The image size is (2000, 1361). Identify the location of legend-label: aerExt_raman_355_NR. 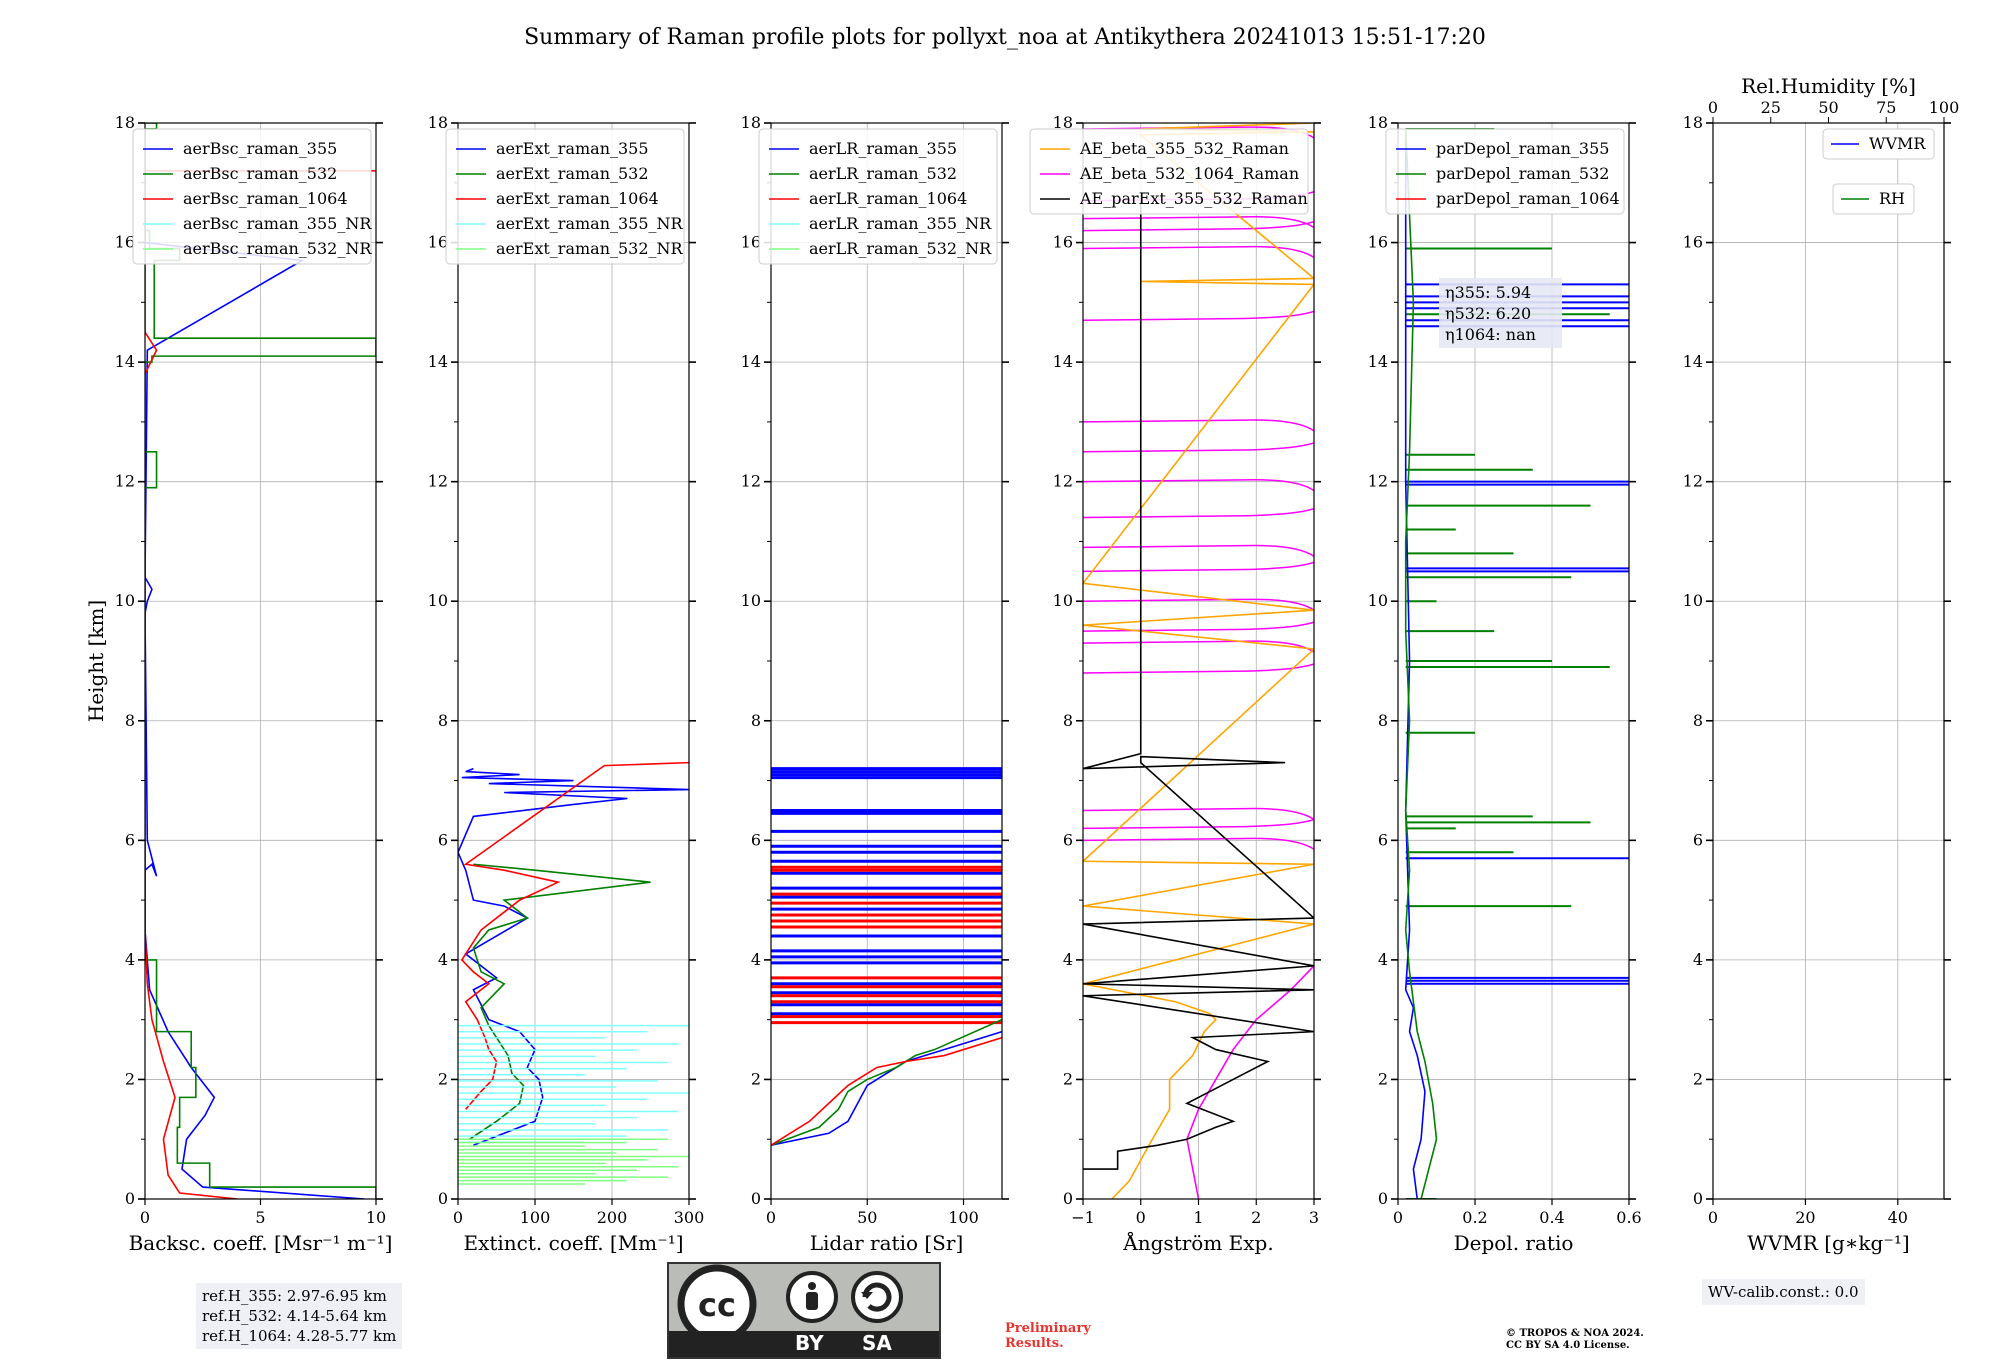
(590, 223).